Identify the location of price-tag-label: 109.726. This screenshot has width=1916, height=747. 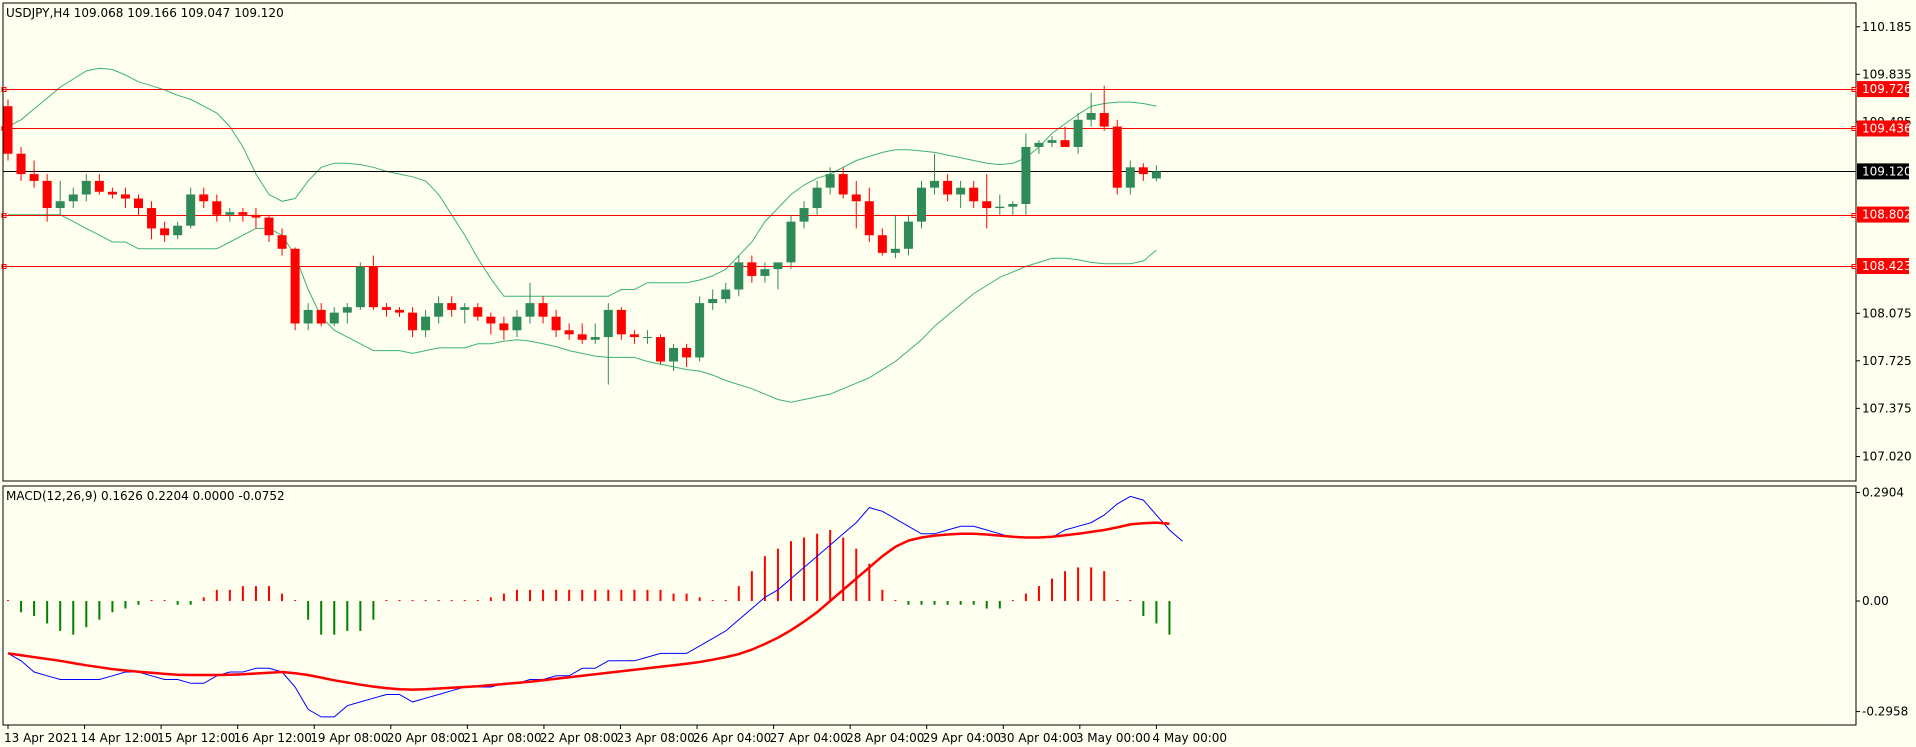
(1887, 89).